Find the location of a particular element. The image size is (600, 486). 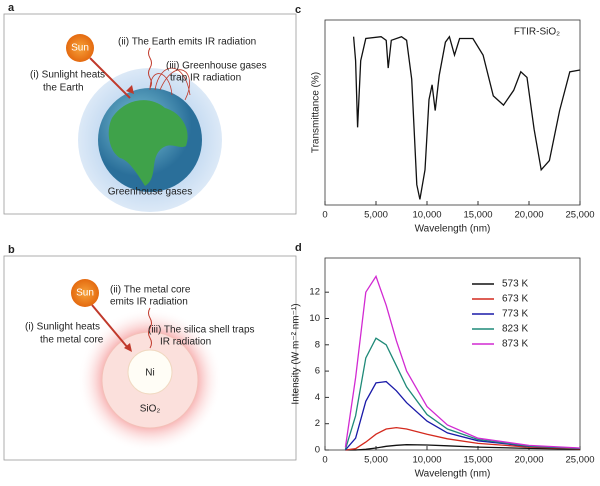

panel-label: b is located at coordinates (11, 250).